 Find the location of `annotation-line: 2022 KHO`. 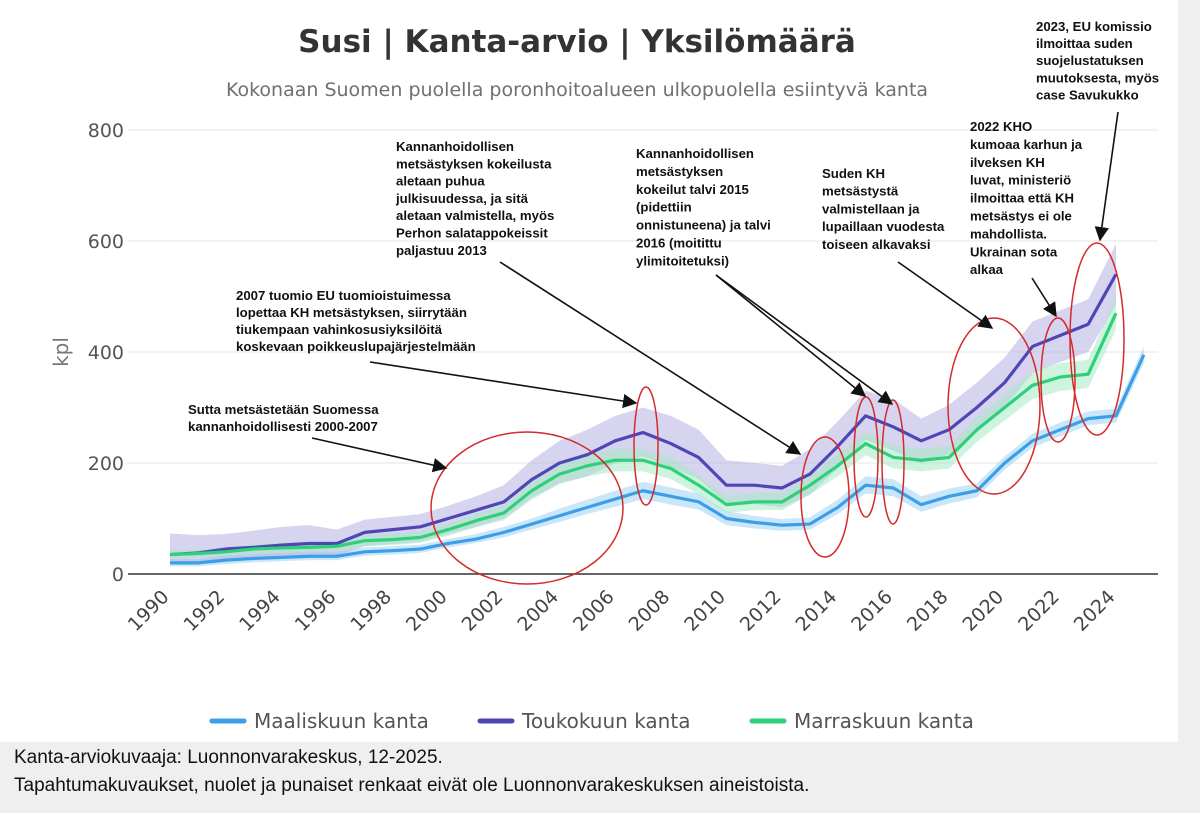

annotation-line: 2022 KHO is located at coordinates (1001, 126).